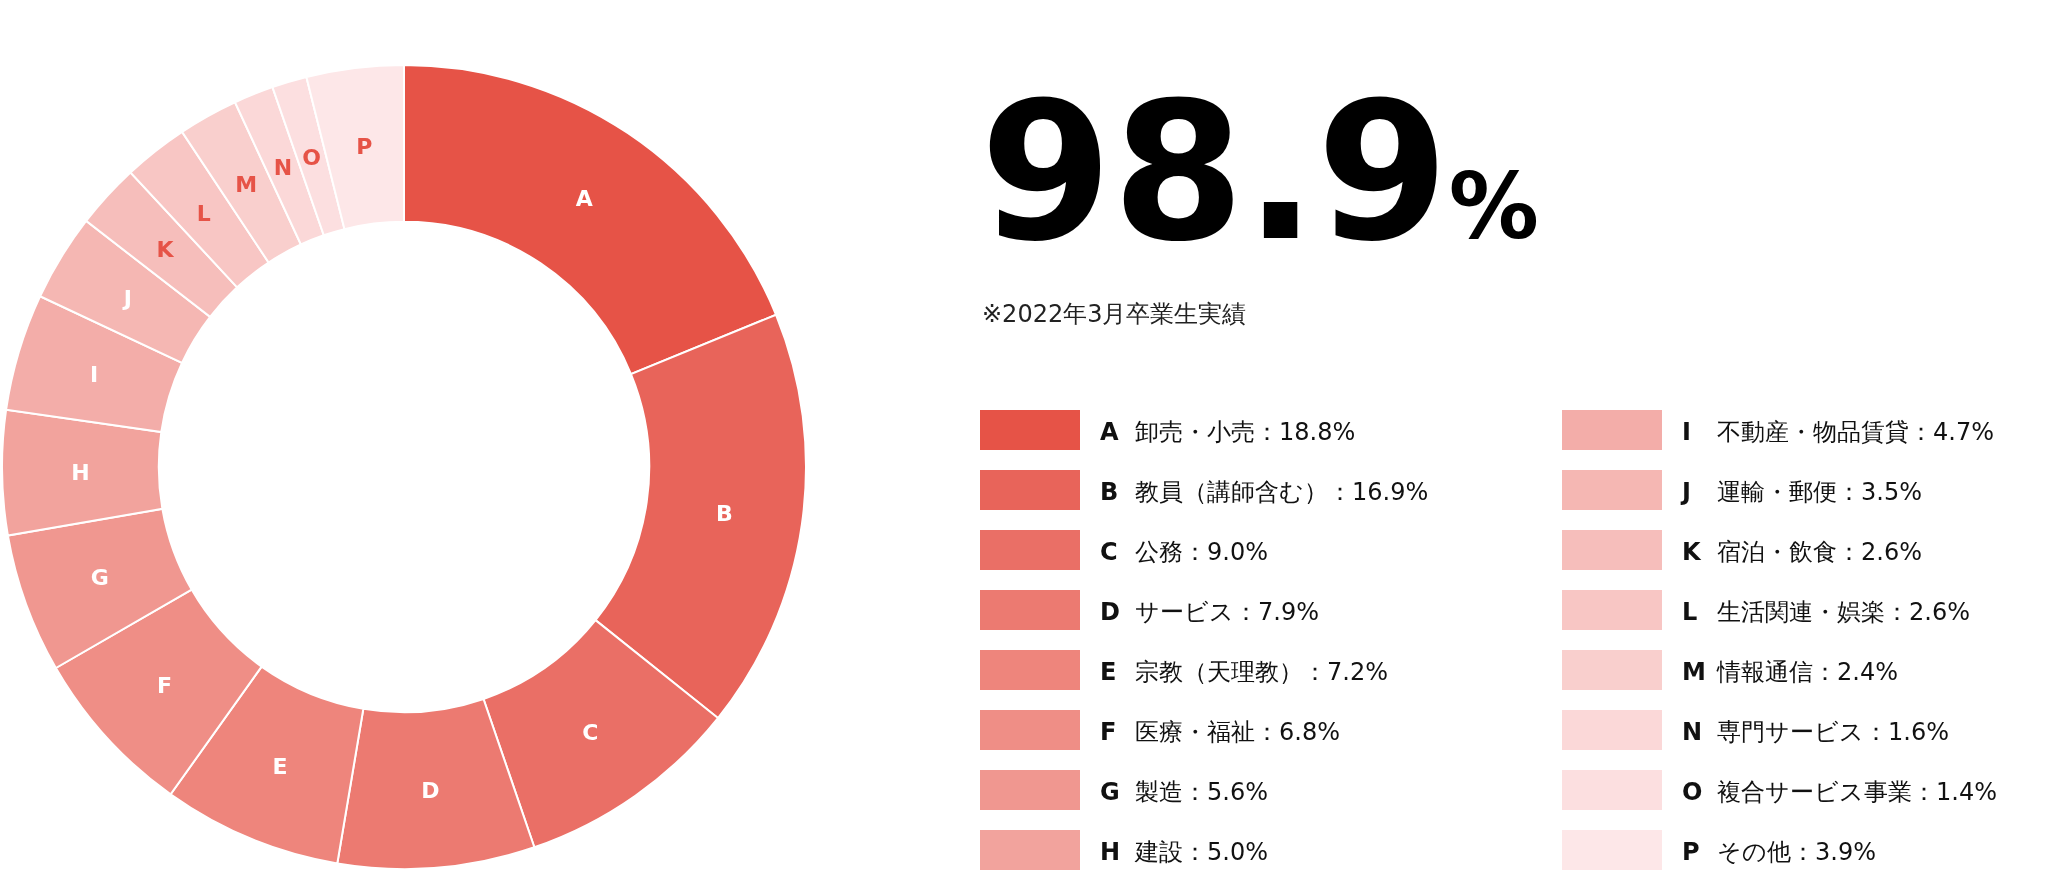 The height and width of the screenshot is (871, 2049). What do you see at coordinates (1857, 792) in the screenshot?
I see `legend-label: 複合サービス事業：1.4%` at bounding box center [1857, 792].